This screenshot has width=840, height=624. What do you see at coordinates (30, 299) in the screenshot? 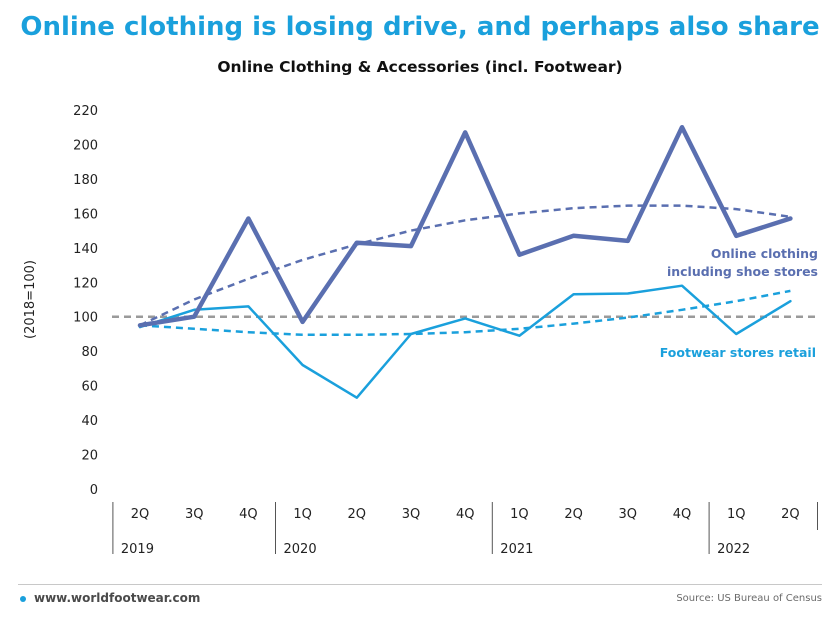
I see `y-axis-label: (2018=100)` at bounding box center [30, 299].